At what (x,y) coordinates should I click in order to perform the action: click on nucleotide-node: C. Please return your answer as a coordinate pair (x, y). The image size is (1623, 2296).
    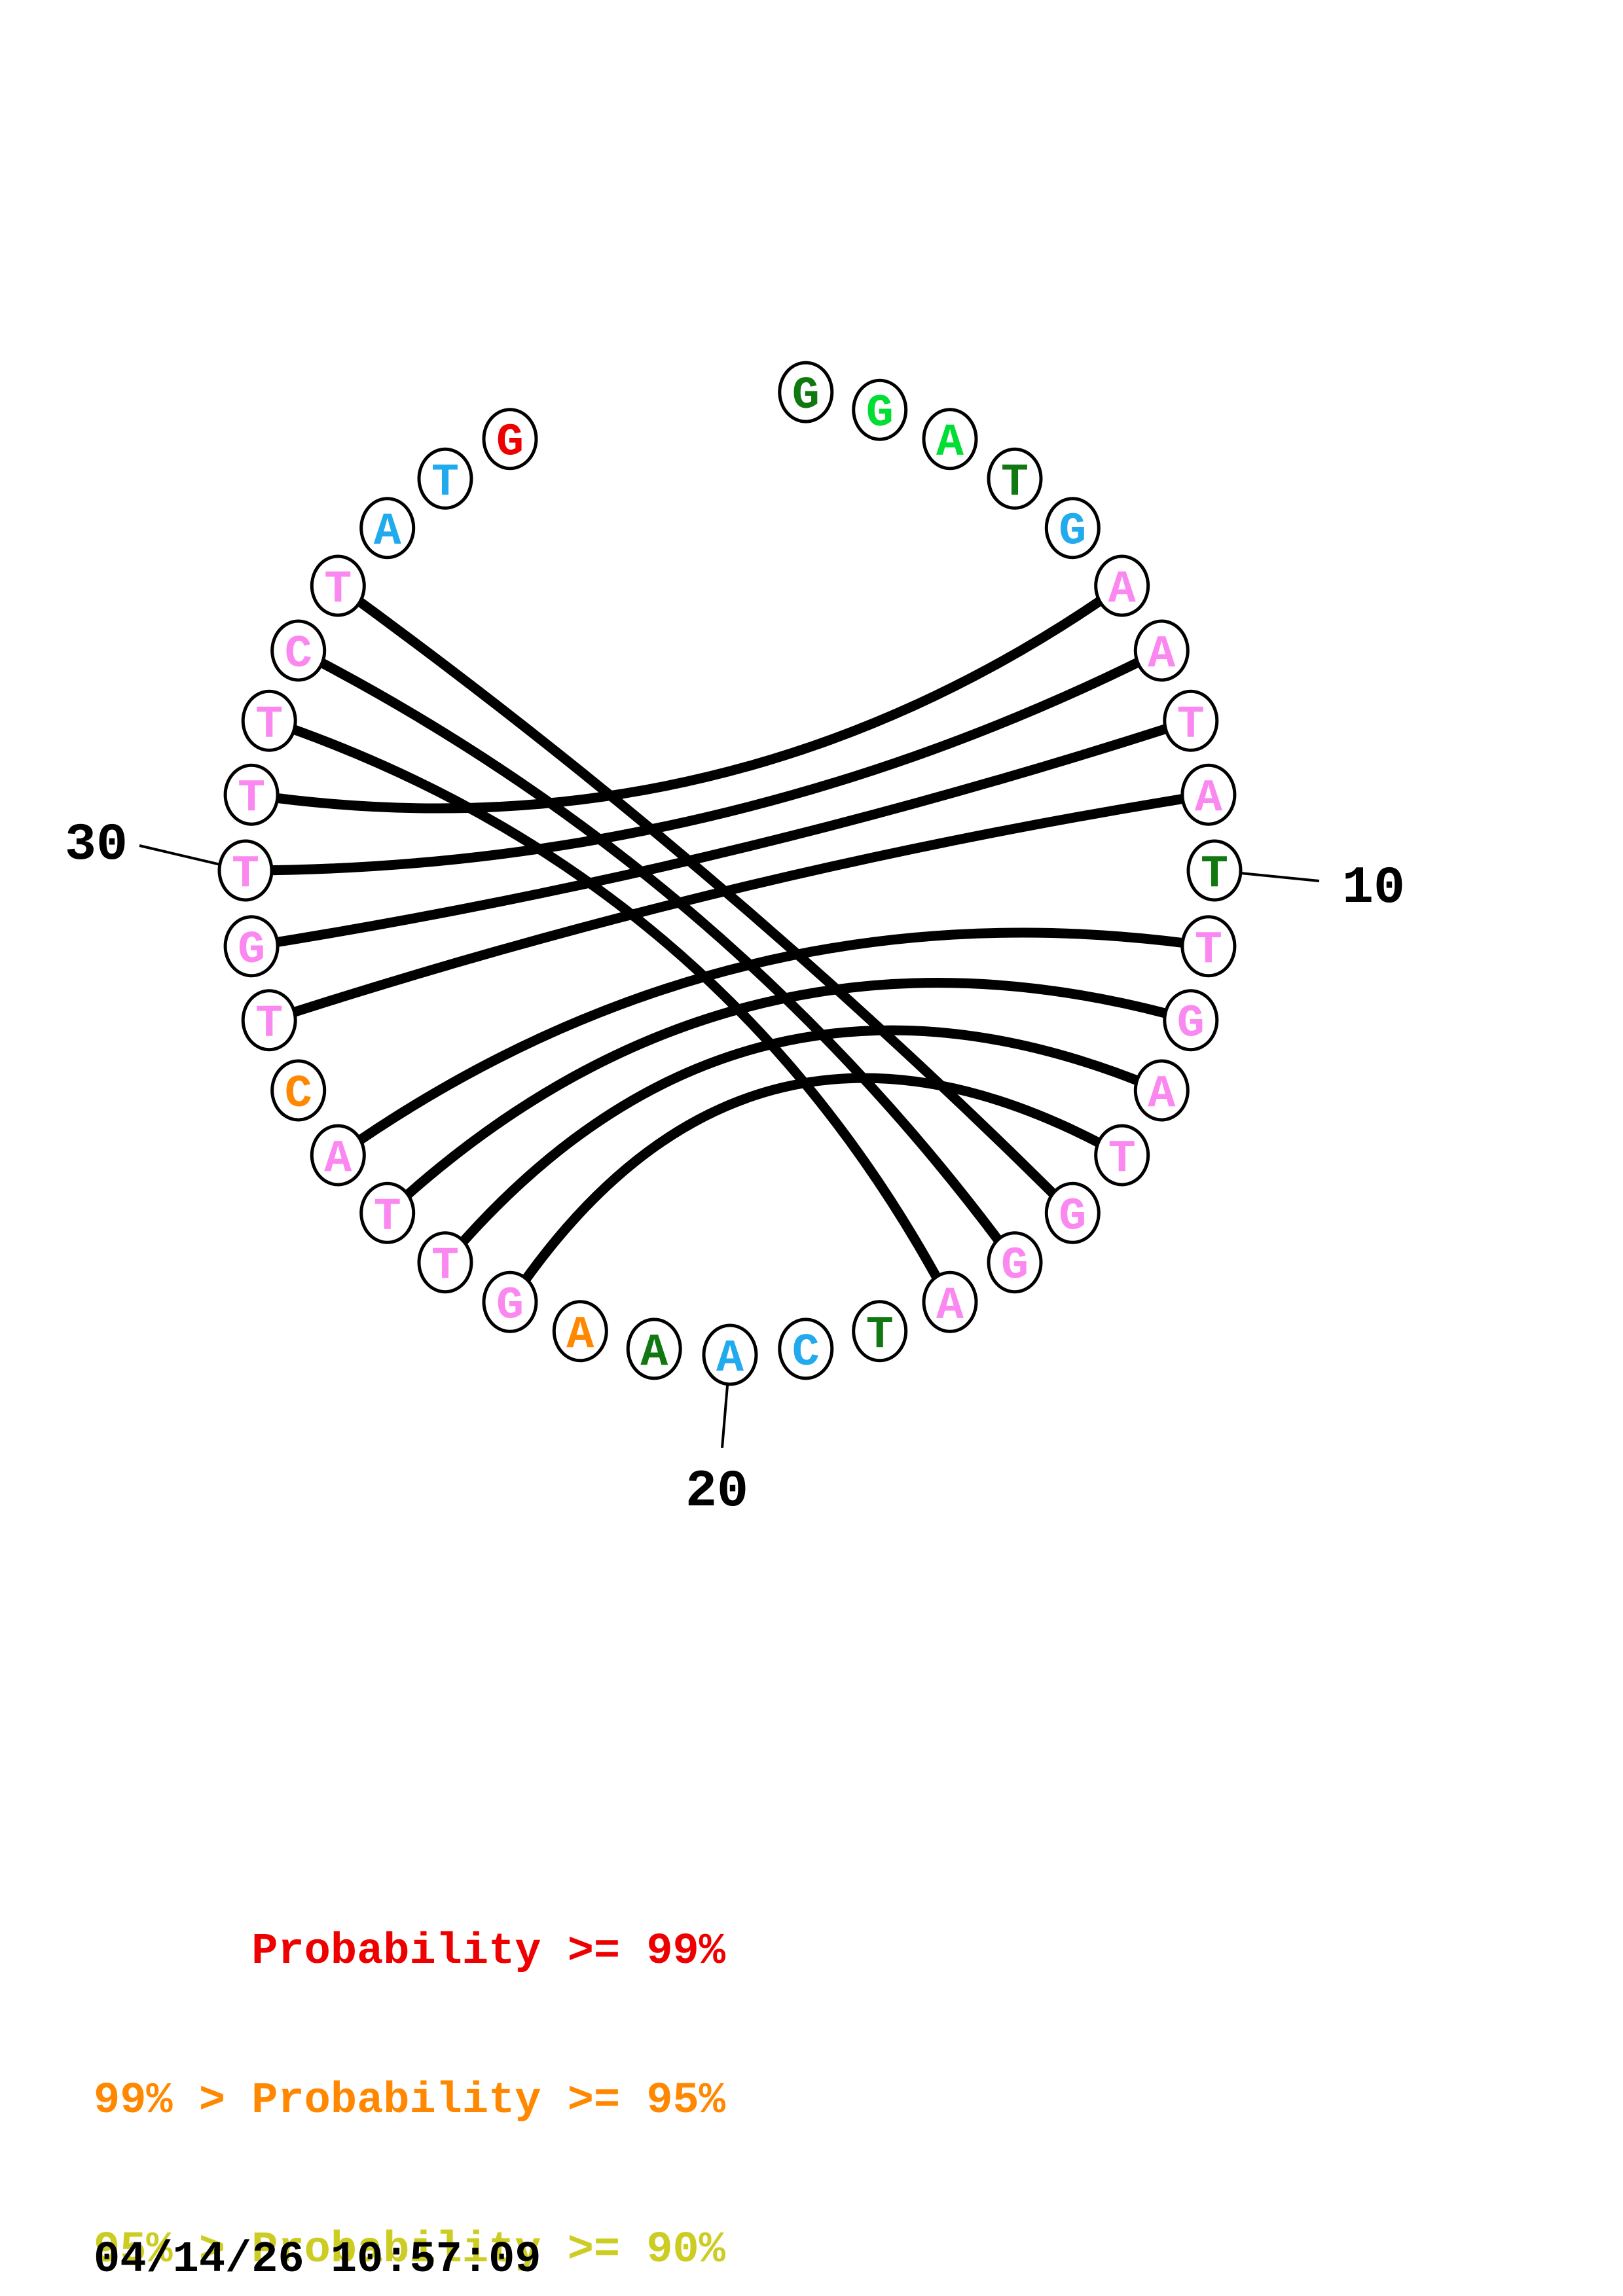
    Looking at the image, I should click on (298, 650).